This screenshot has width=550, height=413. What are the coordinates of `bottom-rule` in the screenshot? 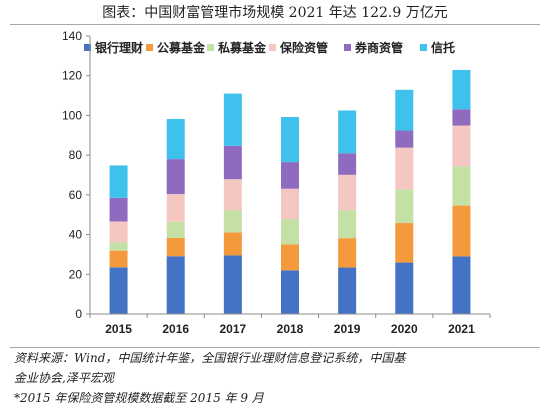 It's located at (275, 347).